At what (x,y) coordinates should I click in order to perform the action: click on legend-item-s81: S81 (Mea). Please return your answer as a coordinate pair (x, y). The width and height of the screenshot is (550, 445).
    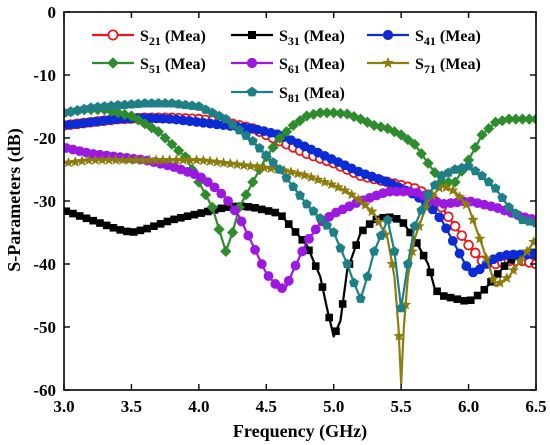
    Looking at the image, I should click on (288, 95).